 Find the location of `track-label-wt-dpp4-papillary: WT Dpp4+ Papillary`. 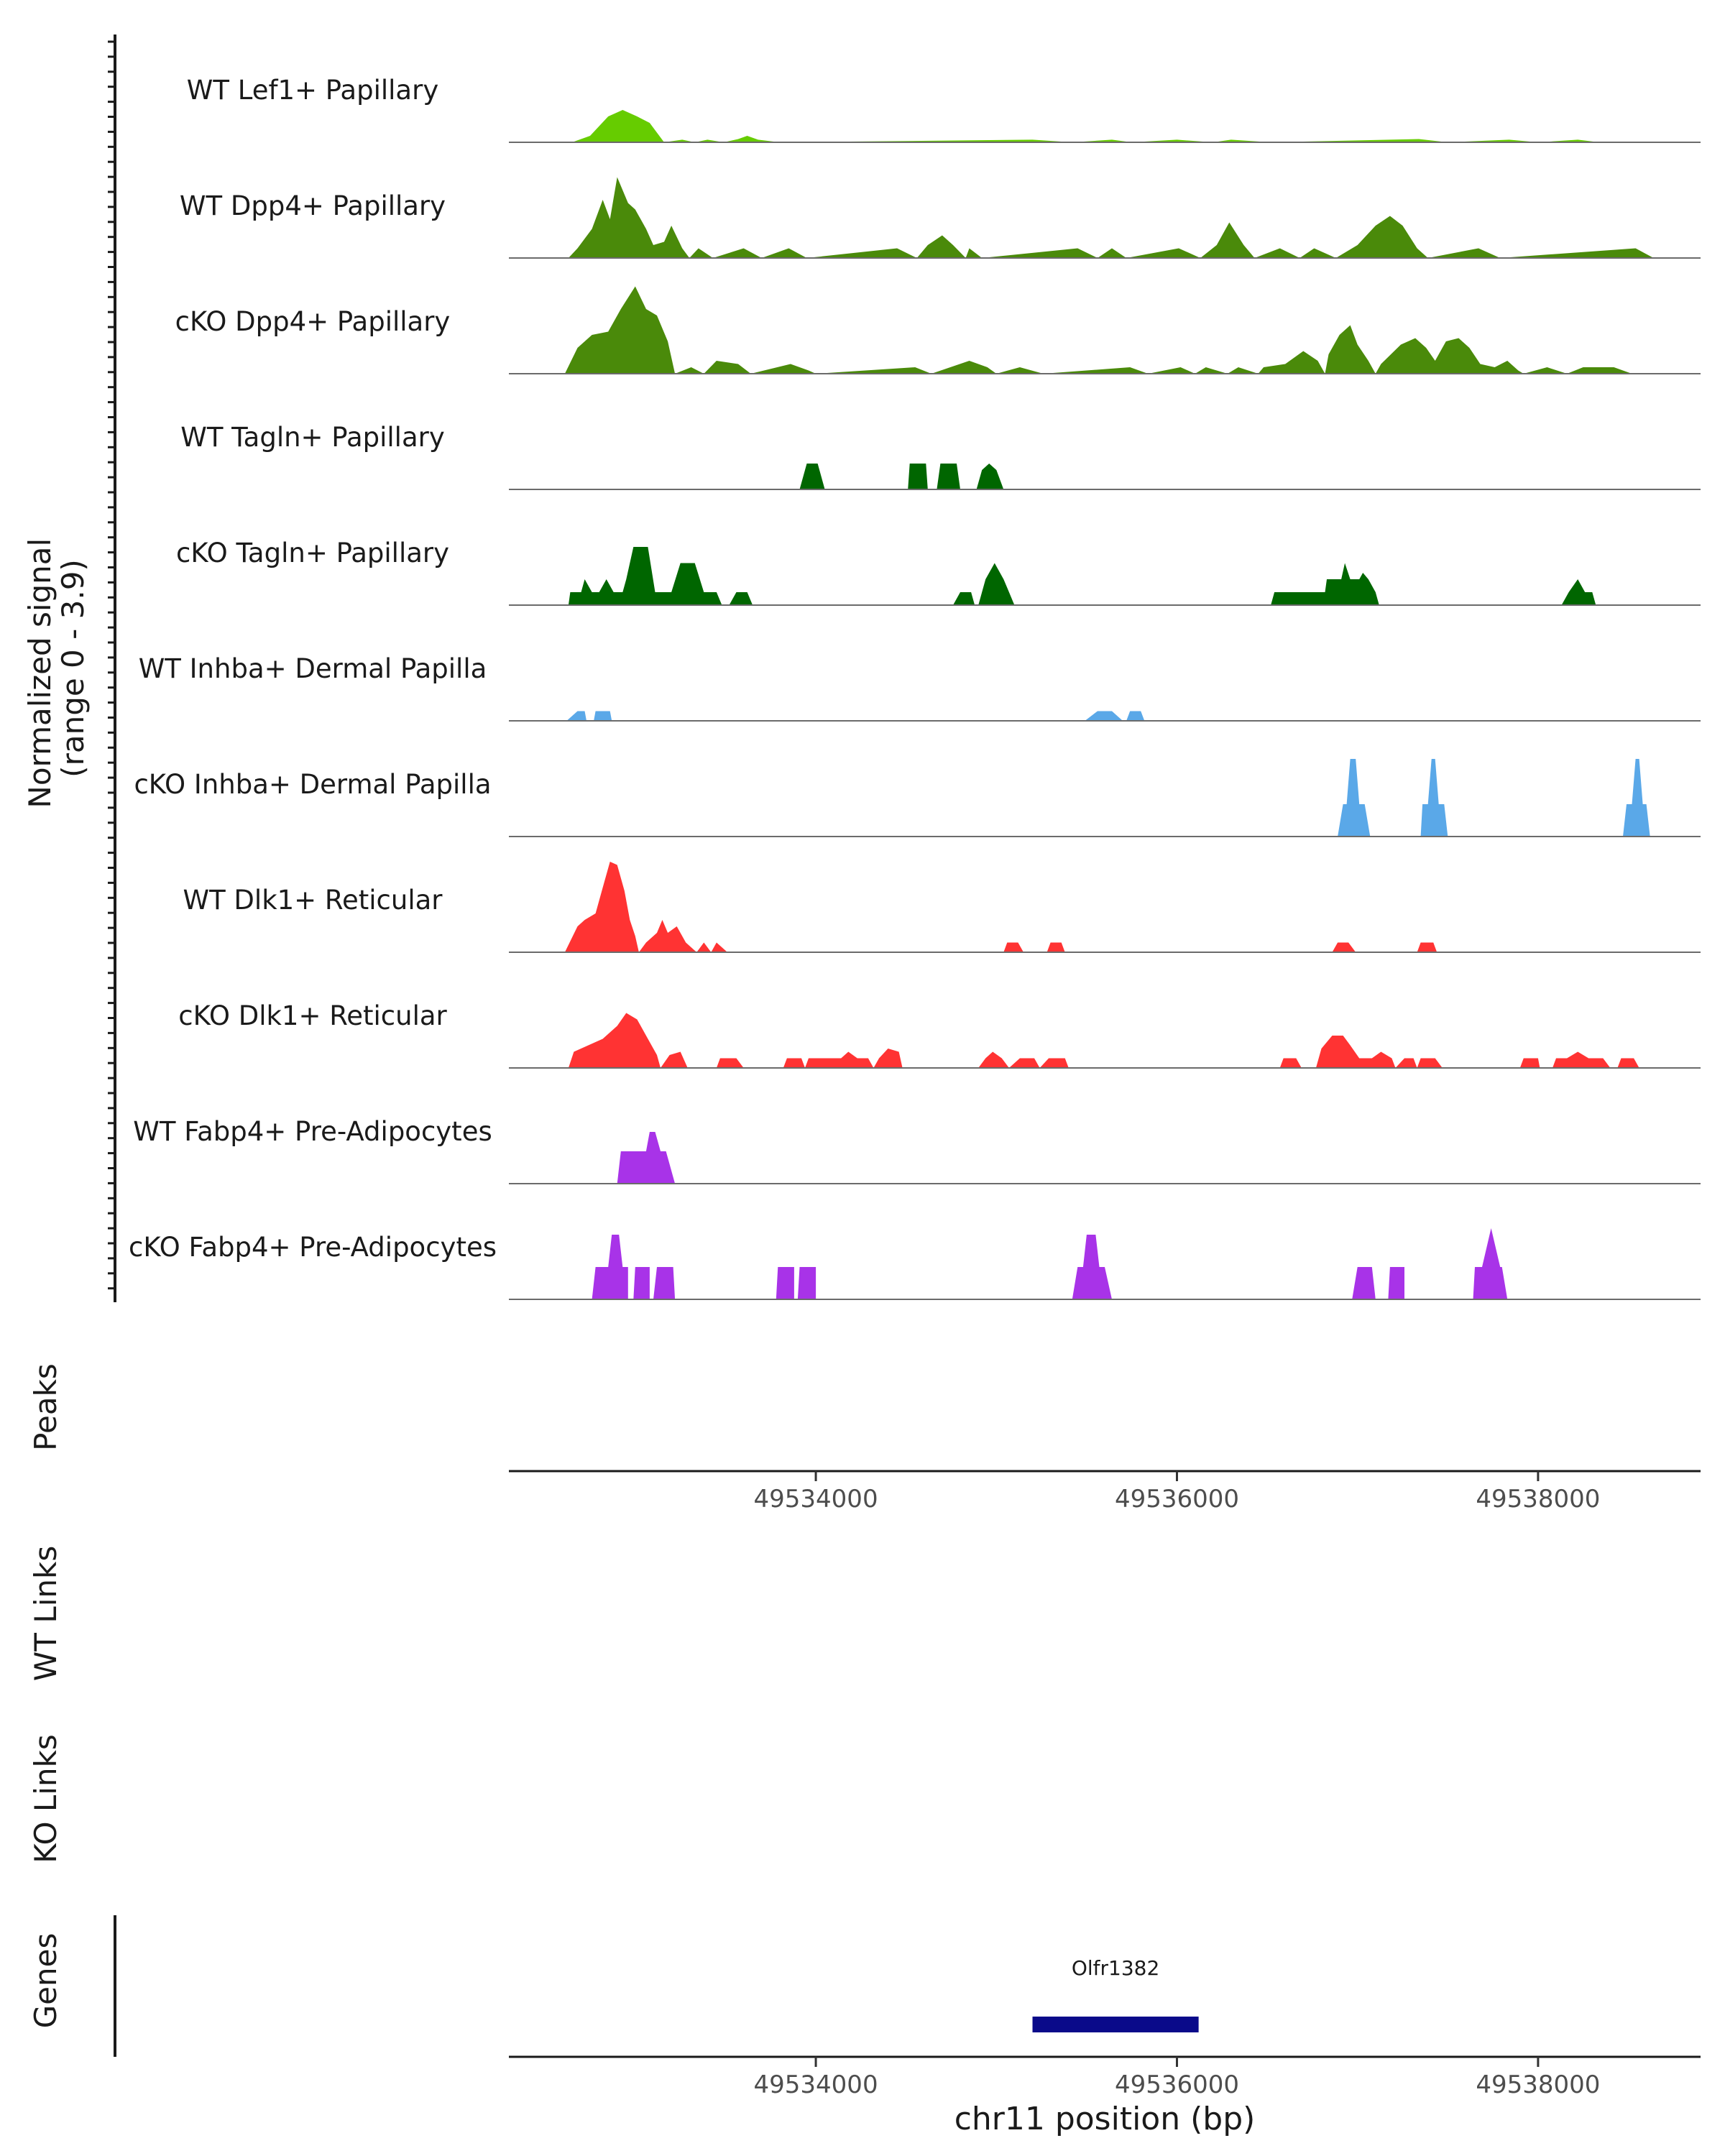

track-label-wt-dpp4-papillary: WT Dpp4+ Papillary is located at coordinates (313, 205).